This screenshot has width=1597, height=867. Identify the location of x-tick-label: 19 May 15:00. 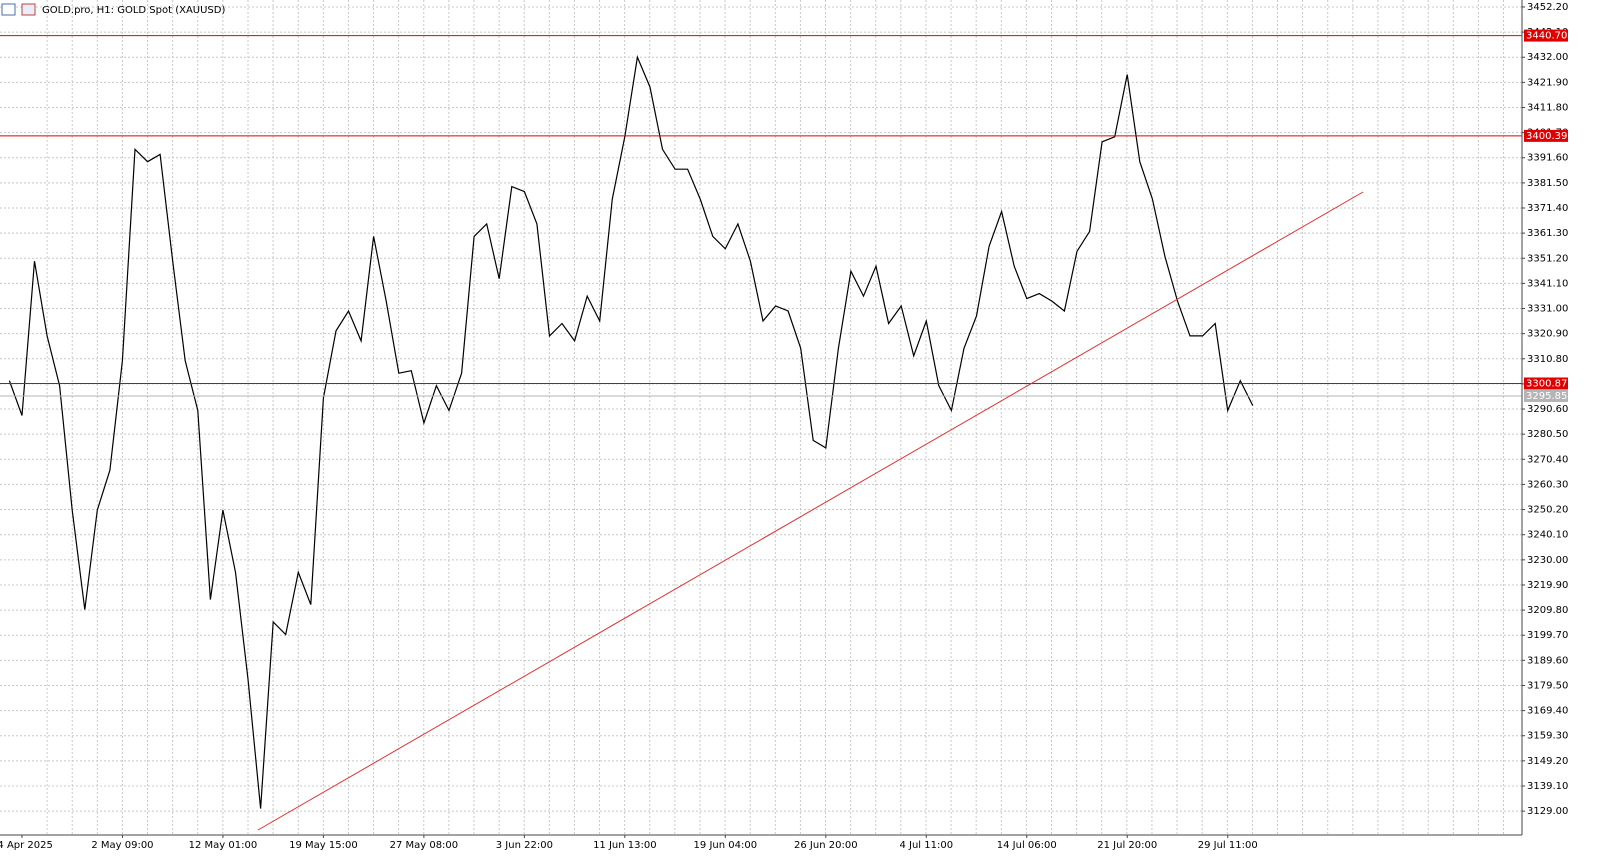
(323, 845).